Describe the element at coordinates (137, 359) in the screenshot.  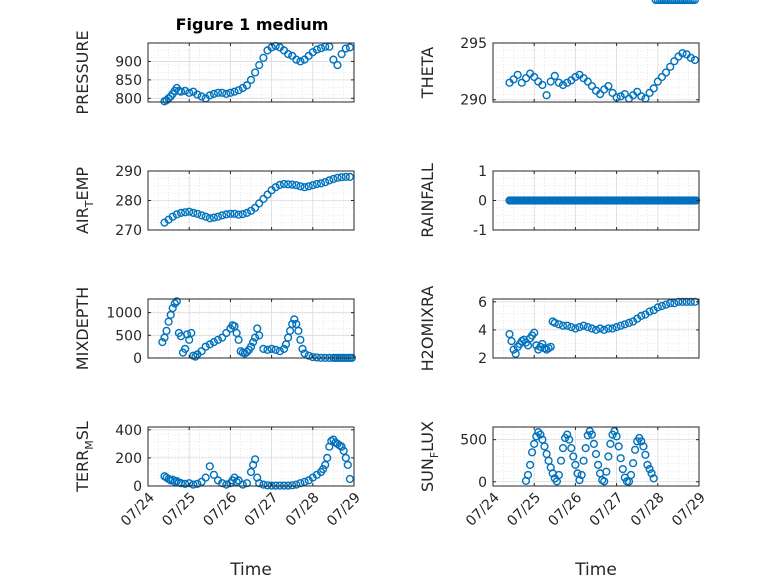
I see `y-tick-label: 0` at that location.